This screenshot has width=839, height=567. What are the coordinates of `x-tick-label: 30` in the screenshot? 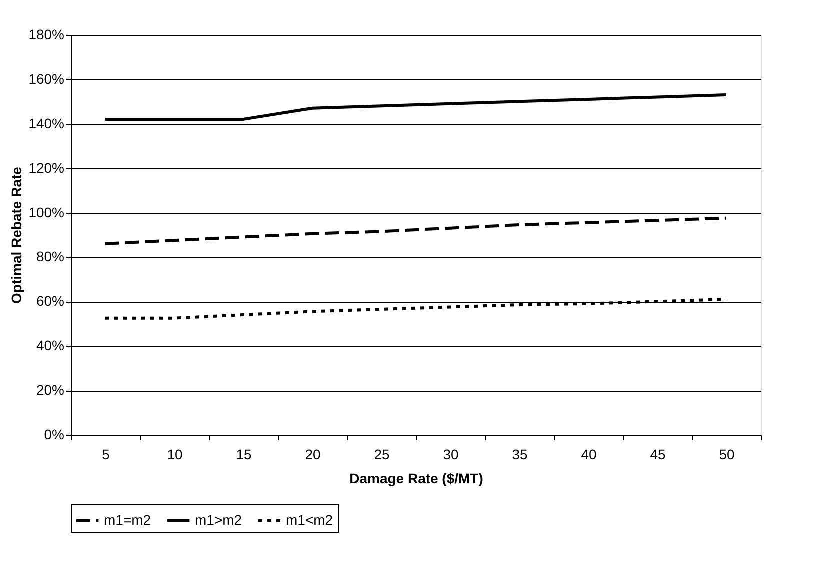 It's located at (451, 454).